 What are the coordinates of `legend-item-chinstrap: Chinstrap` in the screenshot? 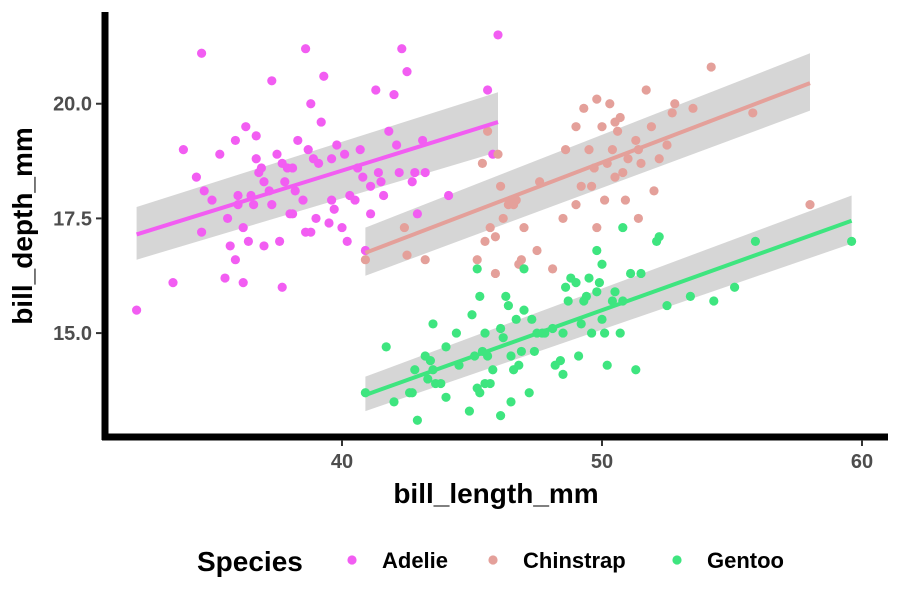 It's located at (557, 560).